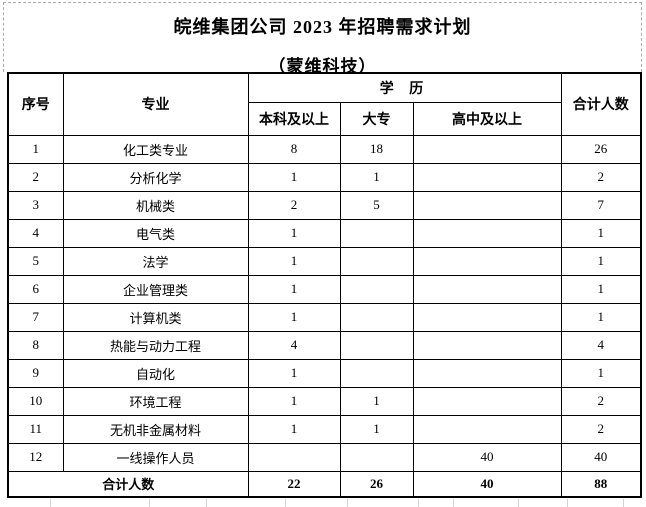 This screenshot has width=646, height=507. I want to click on row-major-cell: 计算机类, so click(155, 317).